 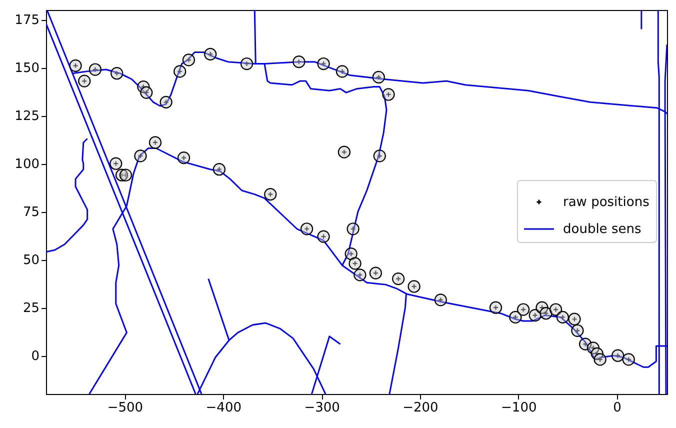 I want to click on y-tick-label: 100, so click(x=27, y=164).